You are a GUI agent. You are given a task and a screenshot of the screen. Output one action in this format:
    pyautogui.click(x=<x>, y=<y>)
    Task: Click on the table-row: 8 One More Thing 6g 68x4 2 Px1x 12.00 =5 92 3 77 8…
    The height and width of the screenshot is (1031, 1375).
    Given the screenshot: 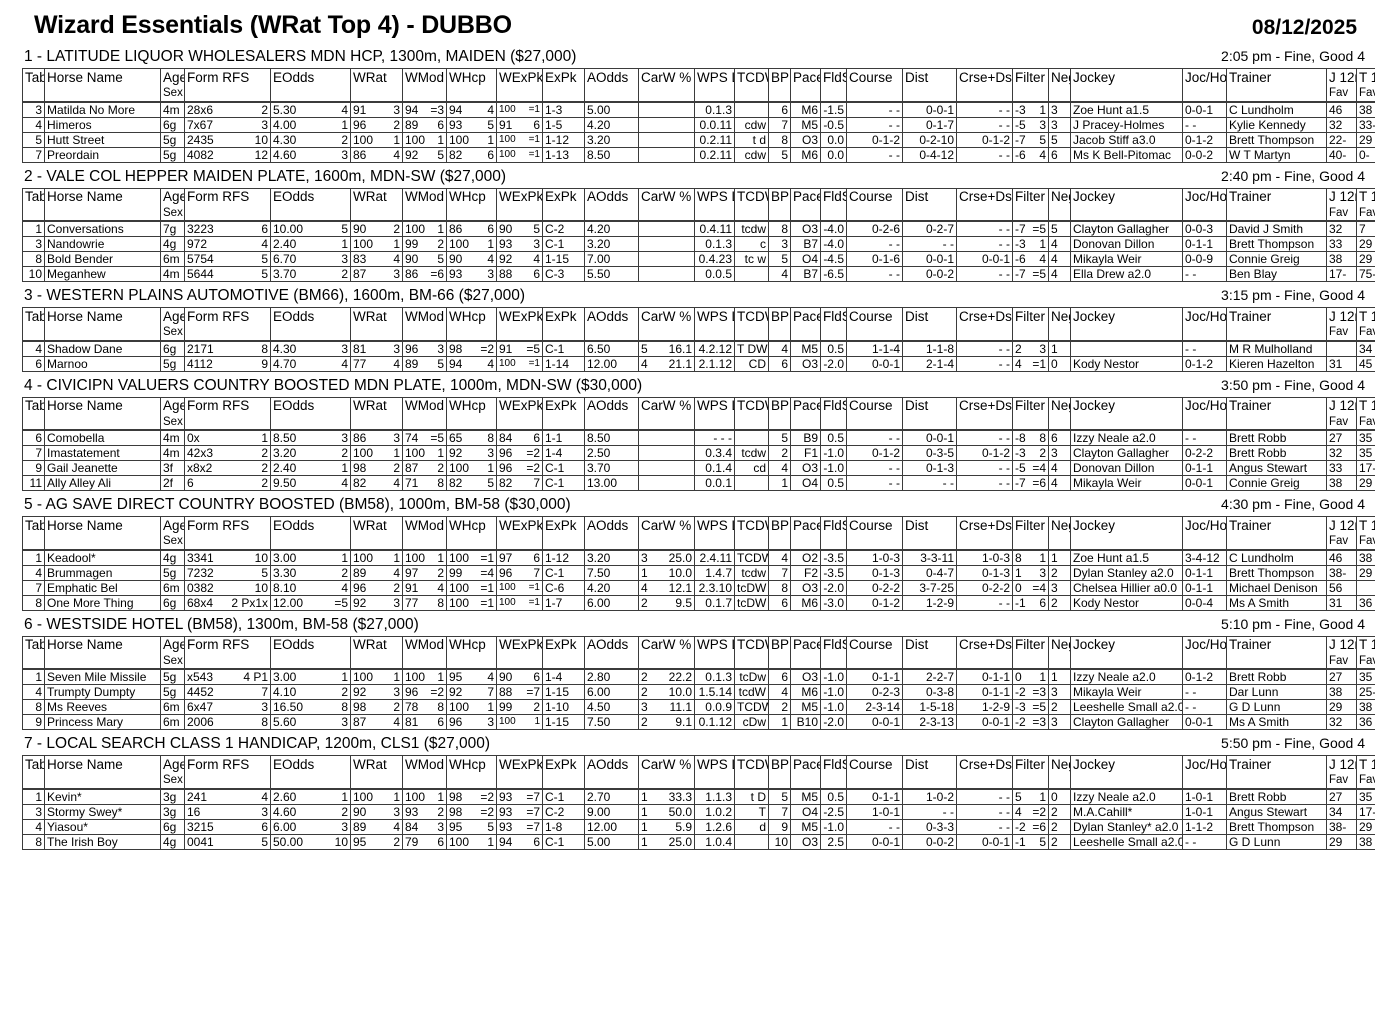 What is the action you would take?
    pyautogui.click(x=698, y=602)
    